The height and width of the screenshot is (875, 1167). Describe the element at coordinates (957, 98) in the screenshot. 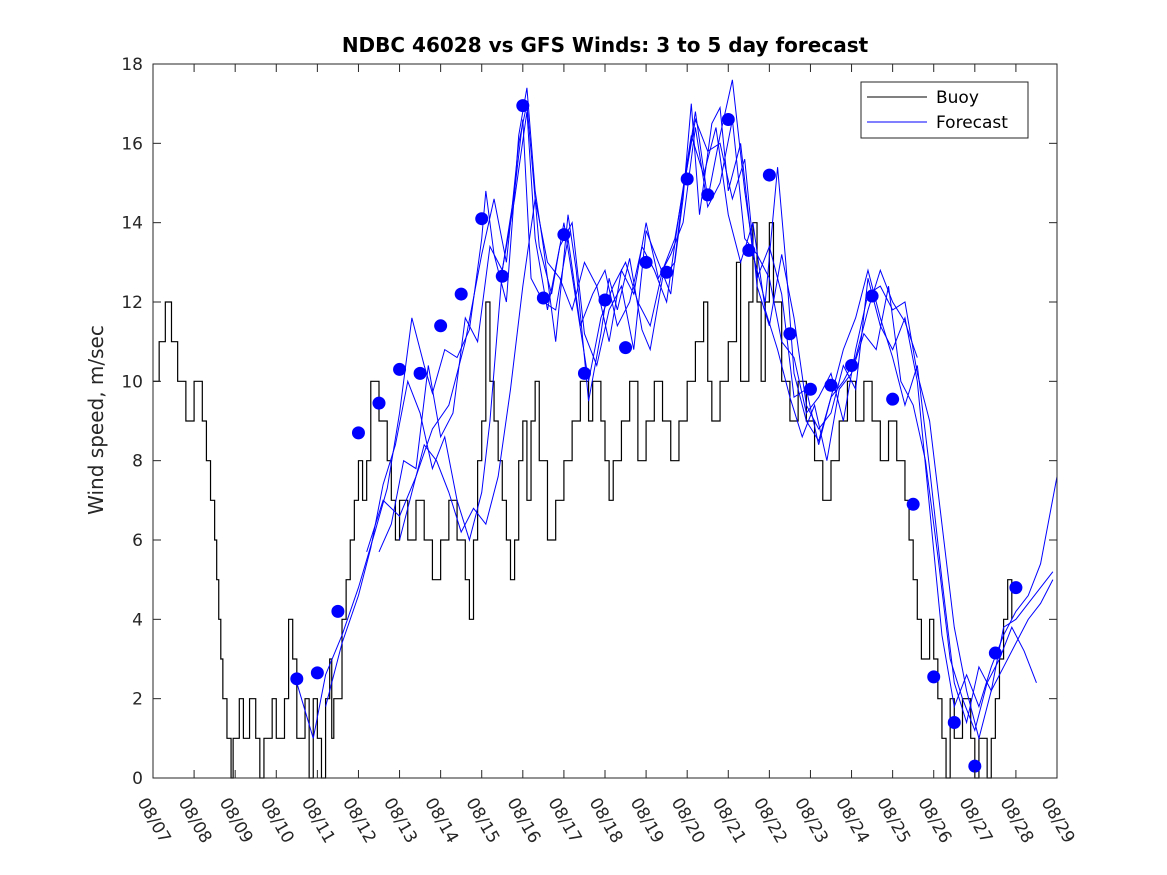

I see `legend-buoy-label: Buoy` at that location.